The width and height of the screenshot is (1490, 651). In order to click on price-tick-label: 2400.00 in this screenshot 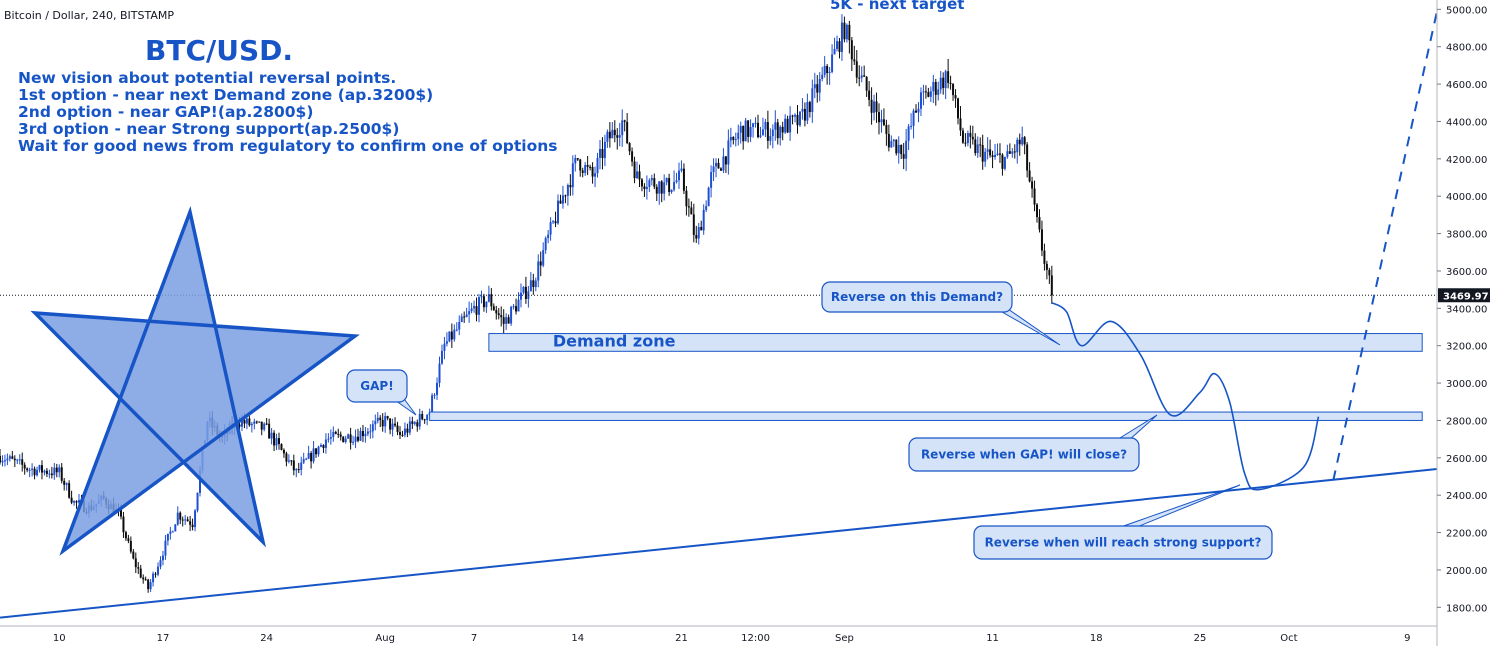, I will do `click(1466, 496)`.